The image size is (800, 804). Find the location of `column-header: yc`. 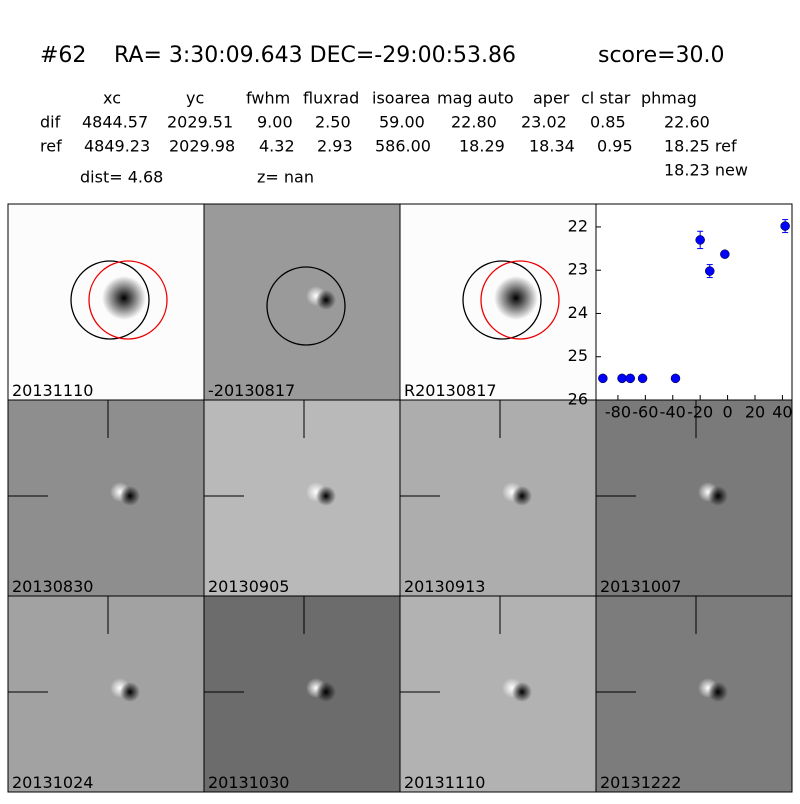

column-header: yc is located at coordinates (195, 98).